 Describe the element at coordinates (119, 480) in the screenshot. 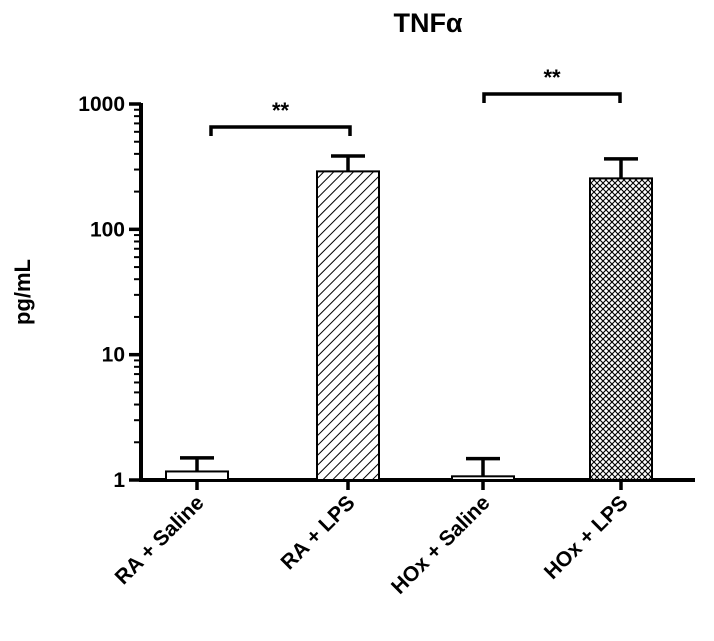

I see `y-tick-label: 1` at that location.